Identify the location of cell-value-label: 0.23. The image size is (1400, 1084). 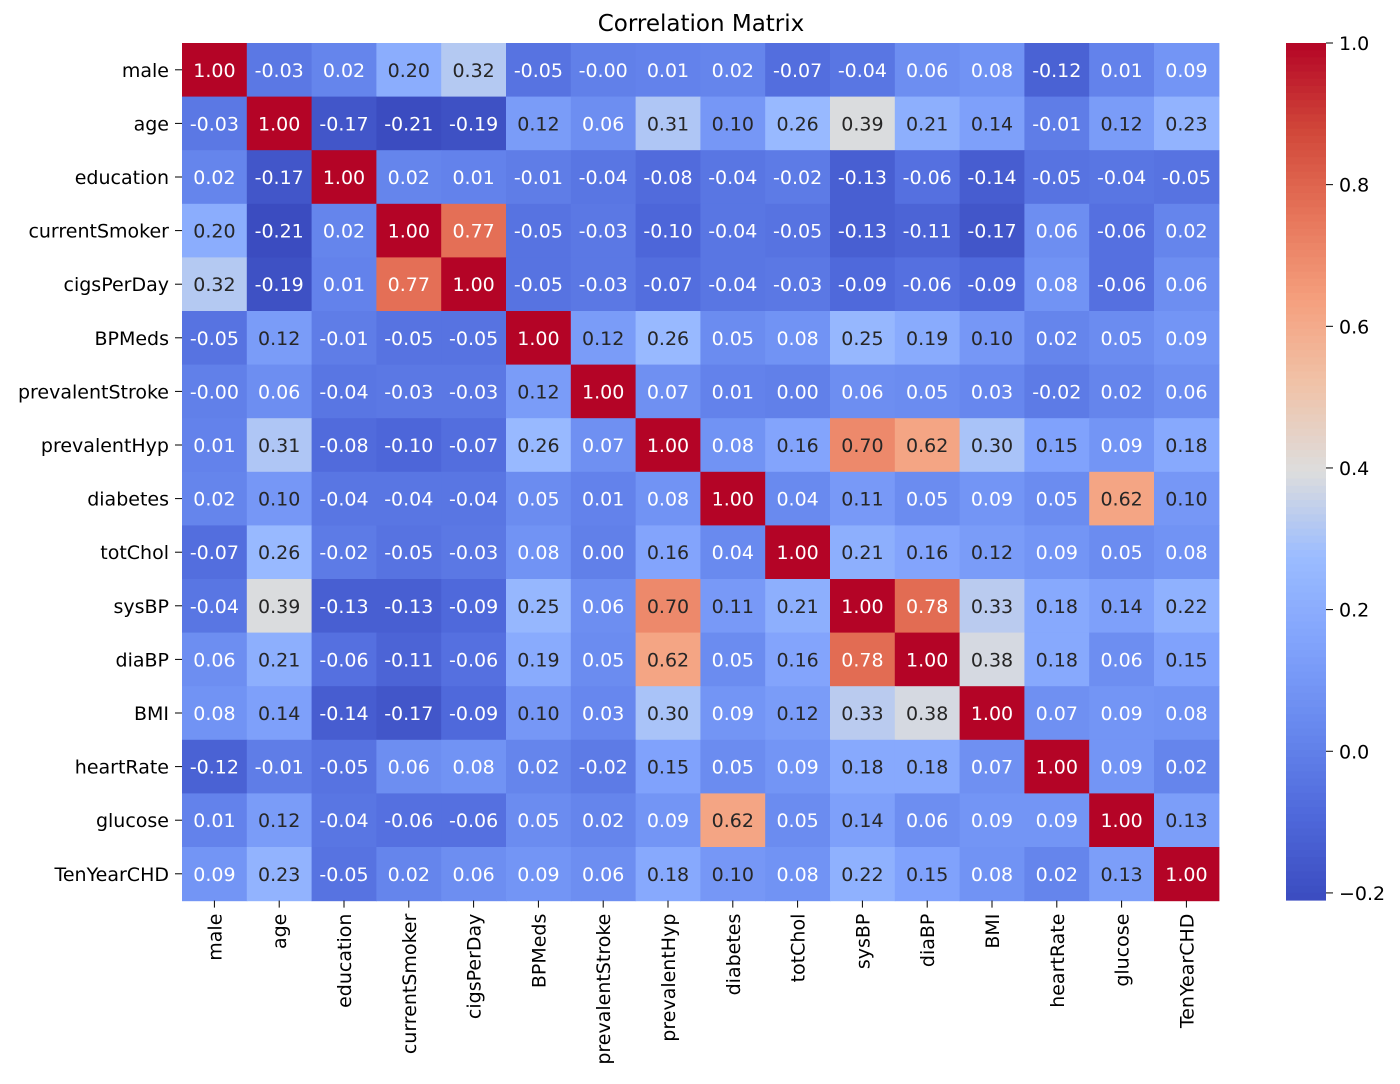
(279, 875).